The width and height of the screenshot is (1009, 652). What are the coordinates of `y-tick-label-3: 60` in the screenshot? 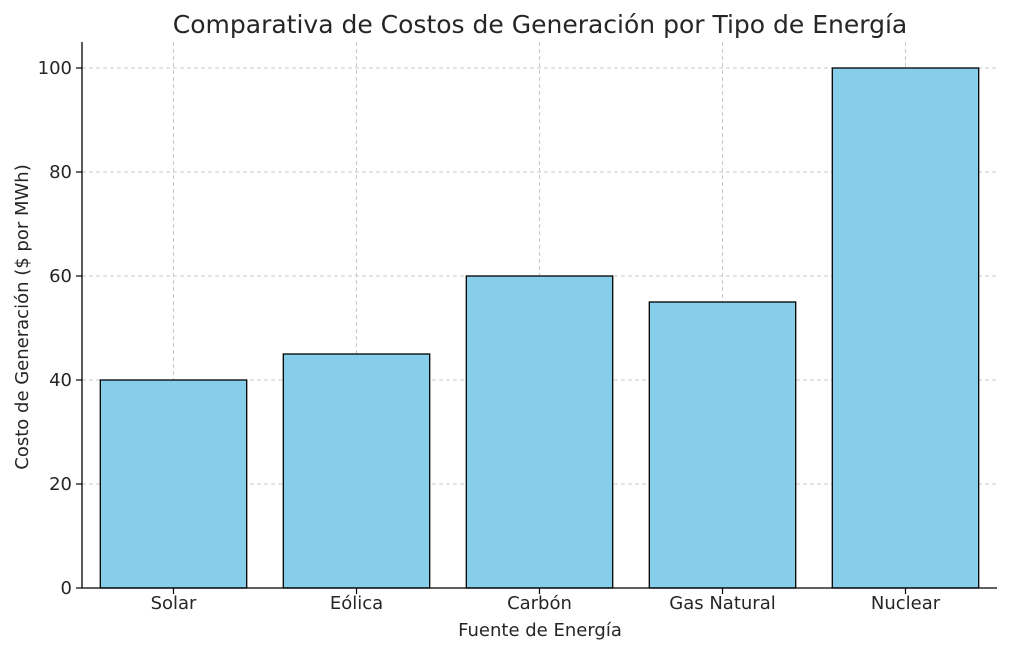 It's located at (60, 276).